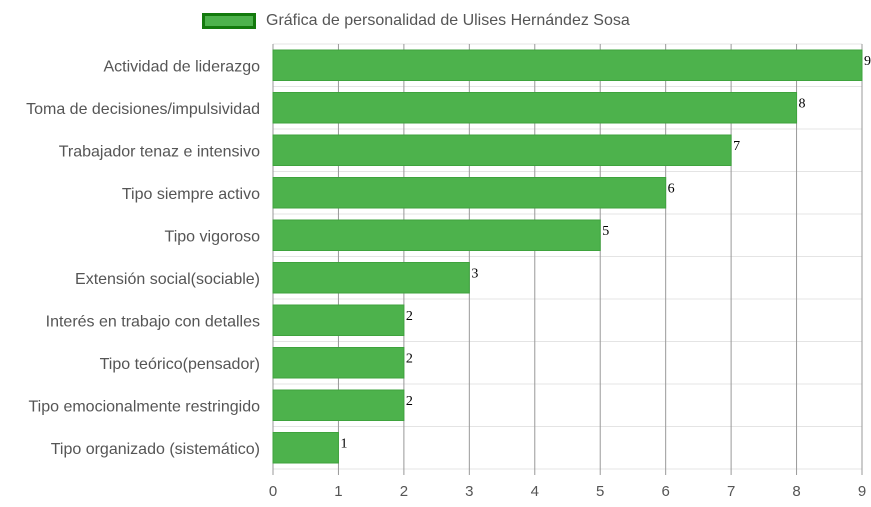  What do you see at coordinates (862, 491) in the screenshot?
I see `x-tick-label: 9` at bounding box center [862, 491].